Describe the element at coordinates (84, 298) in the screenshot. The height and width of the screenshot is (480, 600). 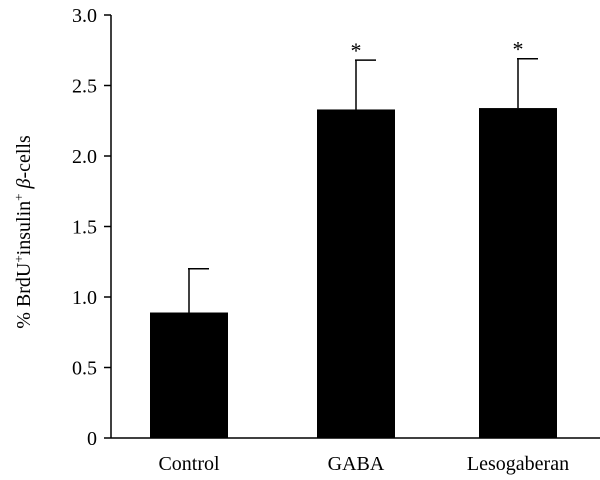
I see `y-tick-label: 1.0` at that location.